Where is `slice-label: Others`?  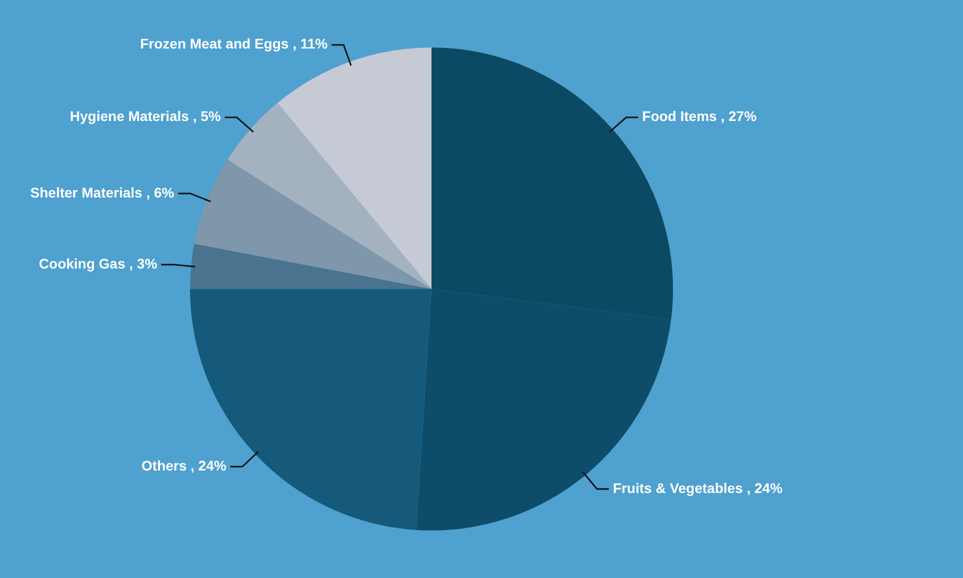 slice-label: Others is located at coordinates (164, 466).